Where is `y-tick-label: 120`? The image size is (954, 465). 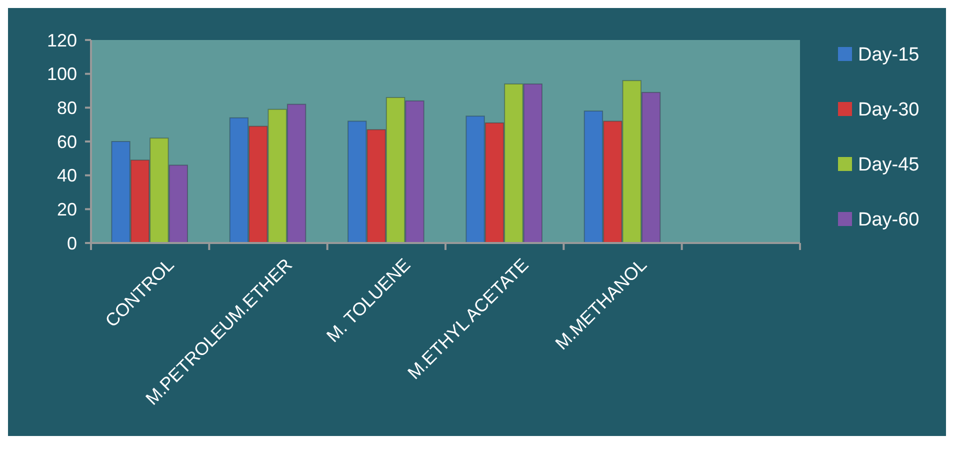
y-tick-label: 120 is located at coordinates (61, 40).